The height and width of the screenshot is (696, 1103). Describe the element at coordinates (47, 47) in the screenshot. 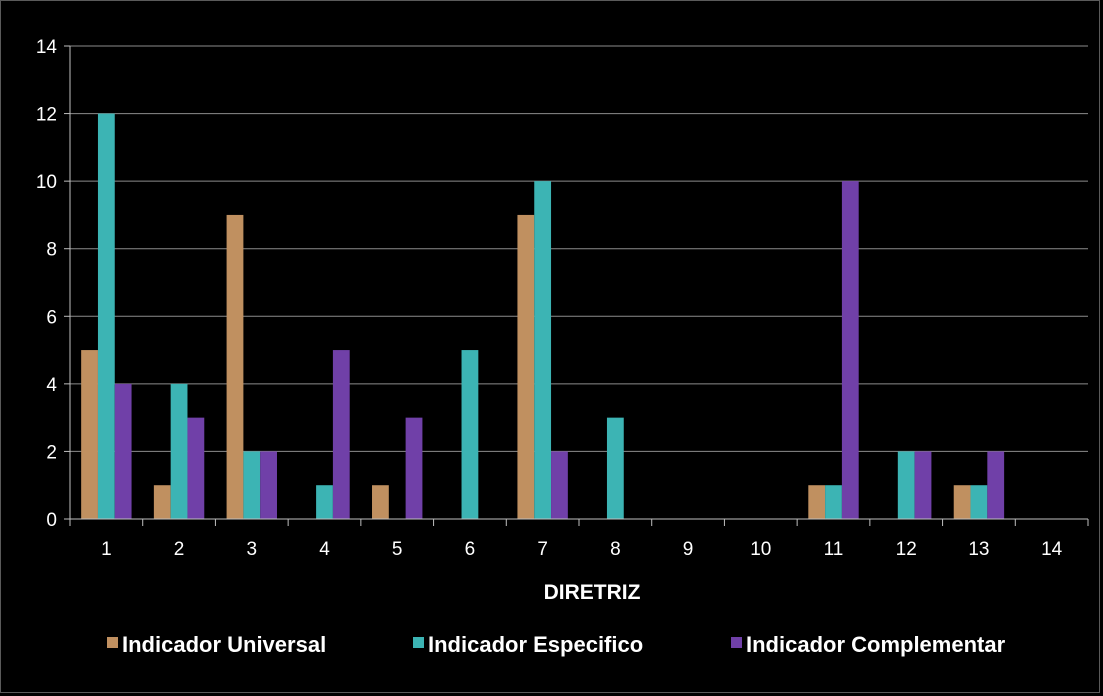

I see `y-tick-label: 14` at that location.